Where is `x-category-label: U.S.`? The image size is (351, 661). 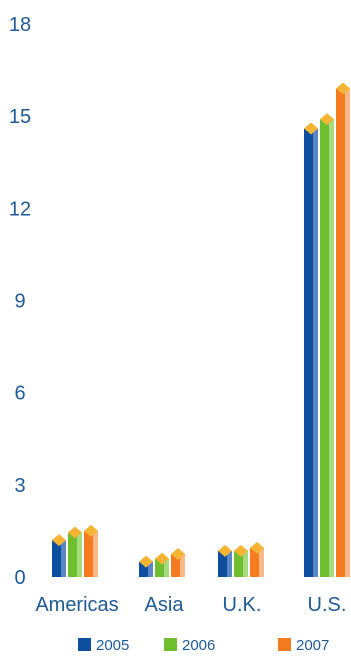 x-category-label: U.S. is located at coordinates (327, 605).